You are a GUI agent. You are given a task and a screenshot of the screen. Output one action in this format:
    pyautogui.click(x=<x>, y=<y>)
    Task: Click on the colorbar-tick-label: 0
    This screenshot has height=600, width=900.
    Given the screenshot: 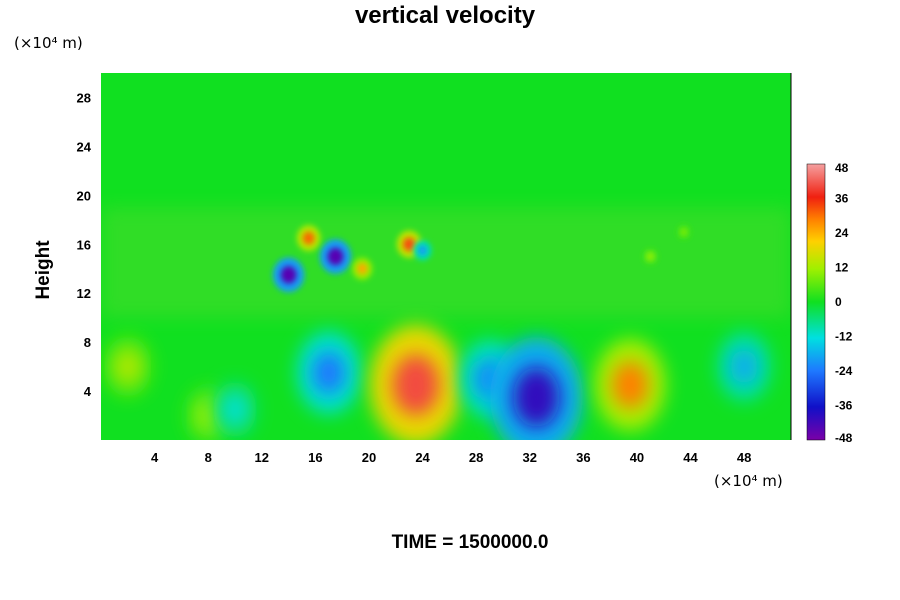 What is the action you would take?
    pyautogui.click(x=838, y=302)
    